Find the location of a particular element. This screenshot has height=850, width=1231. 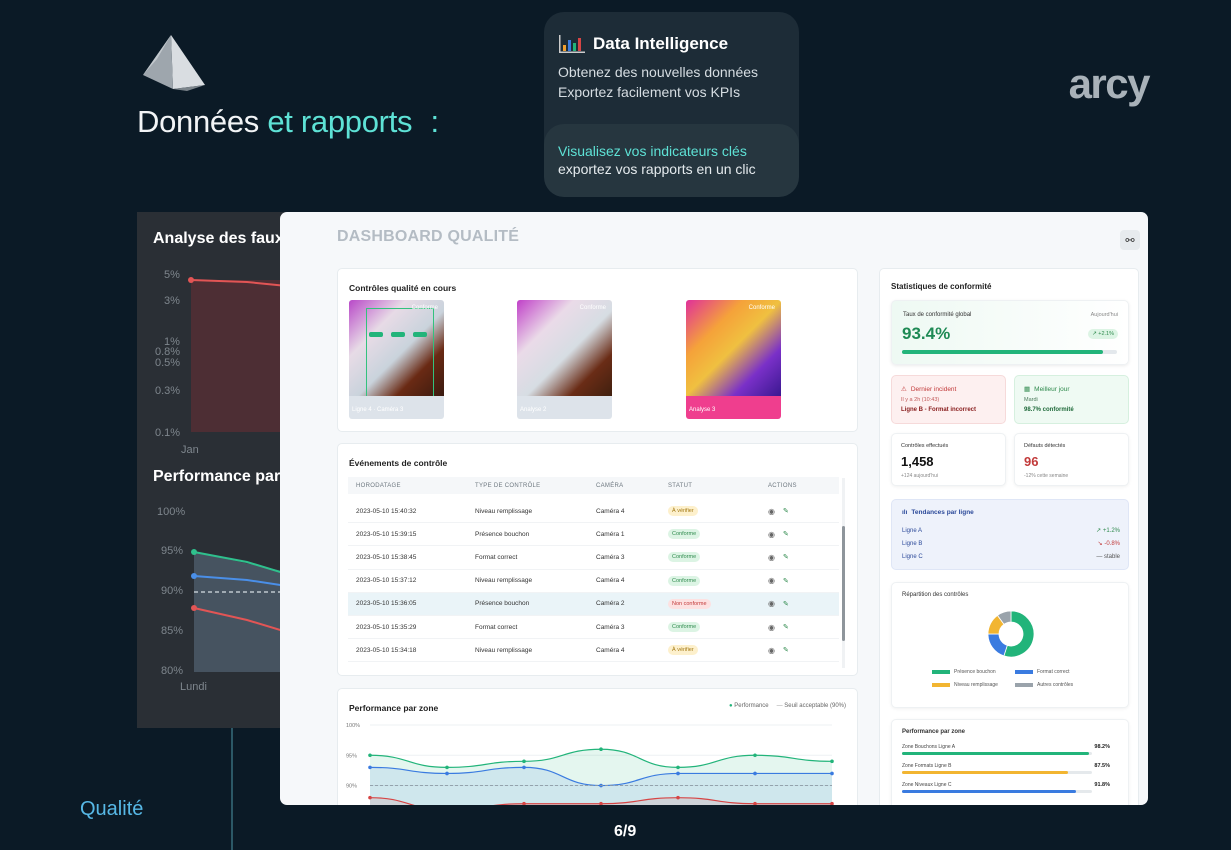

trend-line-label: Ligne C is located at coordinates (912, 556).